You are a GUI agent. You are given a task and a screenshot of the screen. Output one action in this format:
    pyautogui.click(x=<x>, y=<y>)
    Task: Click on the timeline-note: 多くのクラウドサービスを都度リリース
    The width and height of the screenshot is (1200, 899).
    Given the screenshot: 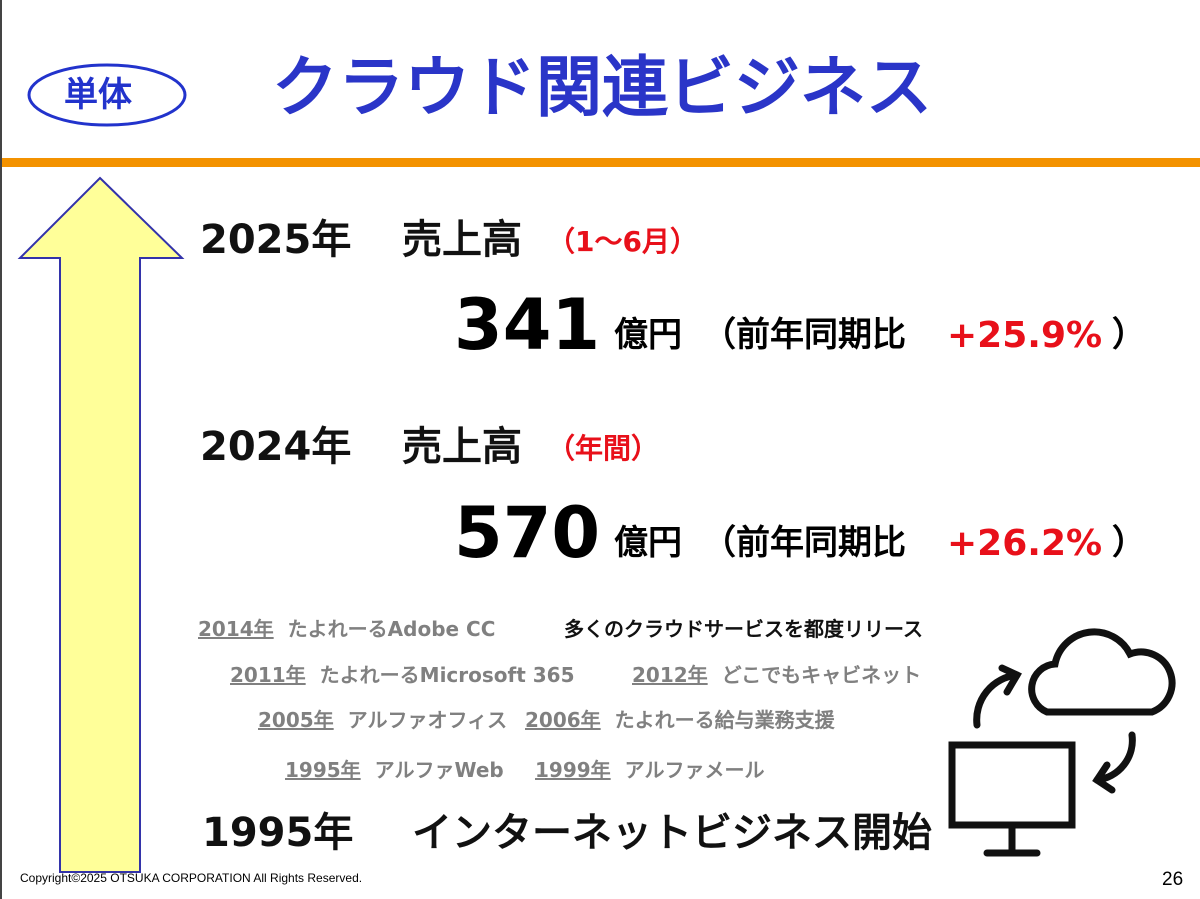 What is the action you would take?
    pyautogui.click(x=743, y=629)
    